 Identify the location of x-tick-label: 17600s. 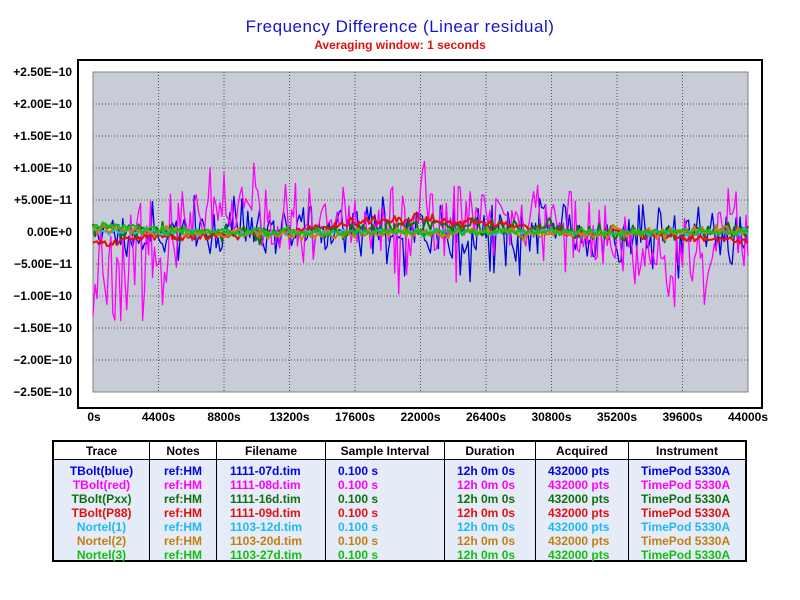
(355, 417).